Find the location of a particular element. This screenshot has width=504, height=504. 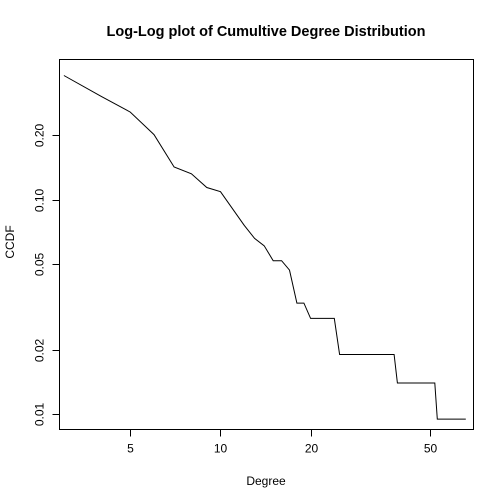

y-tick-label: 0.20 is located at coordinates (40, 135).